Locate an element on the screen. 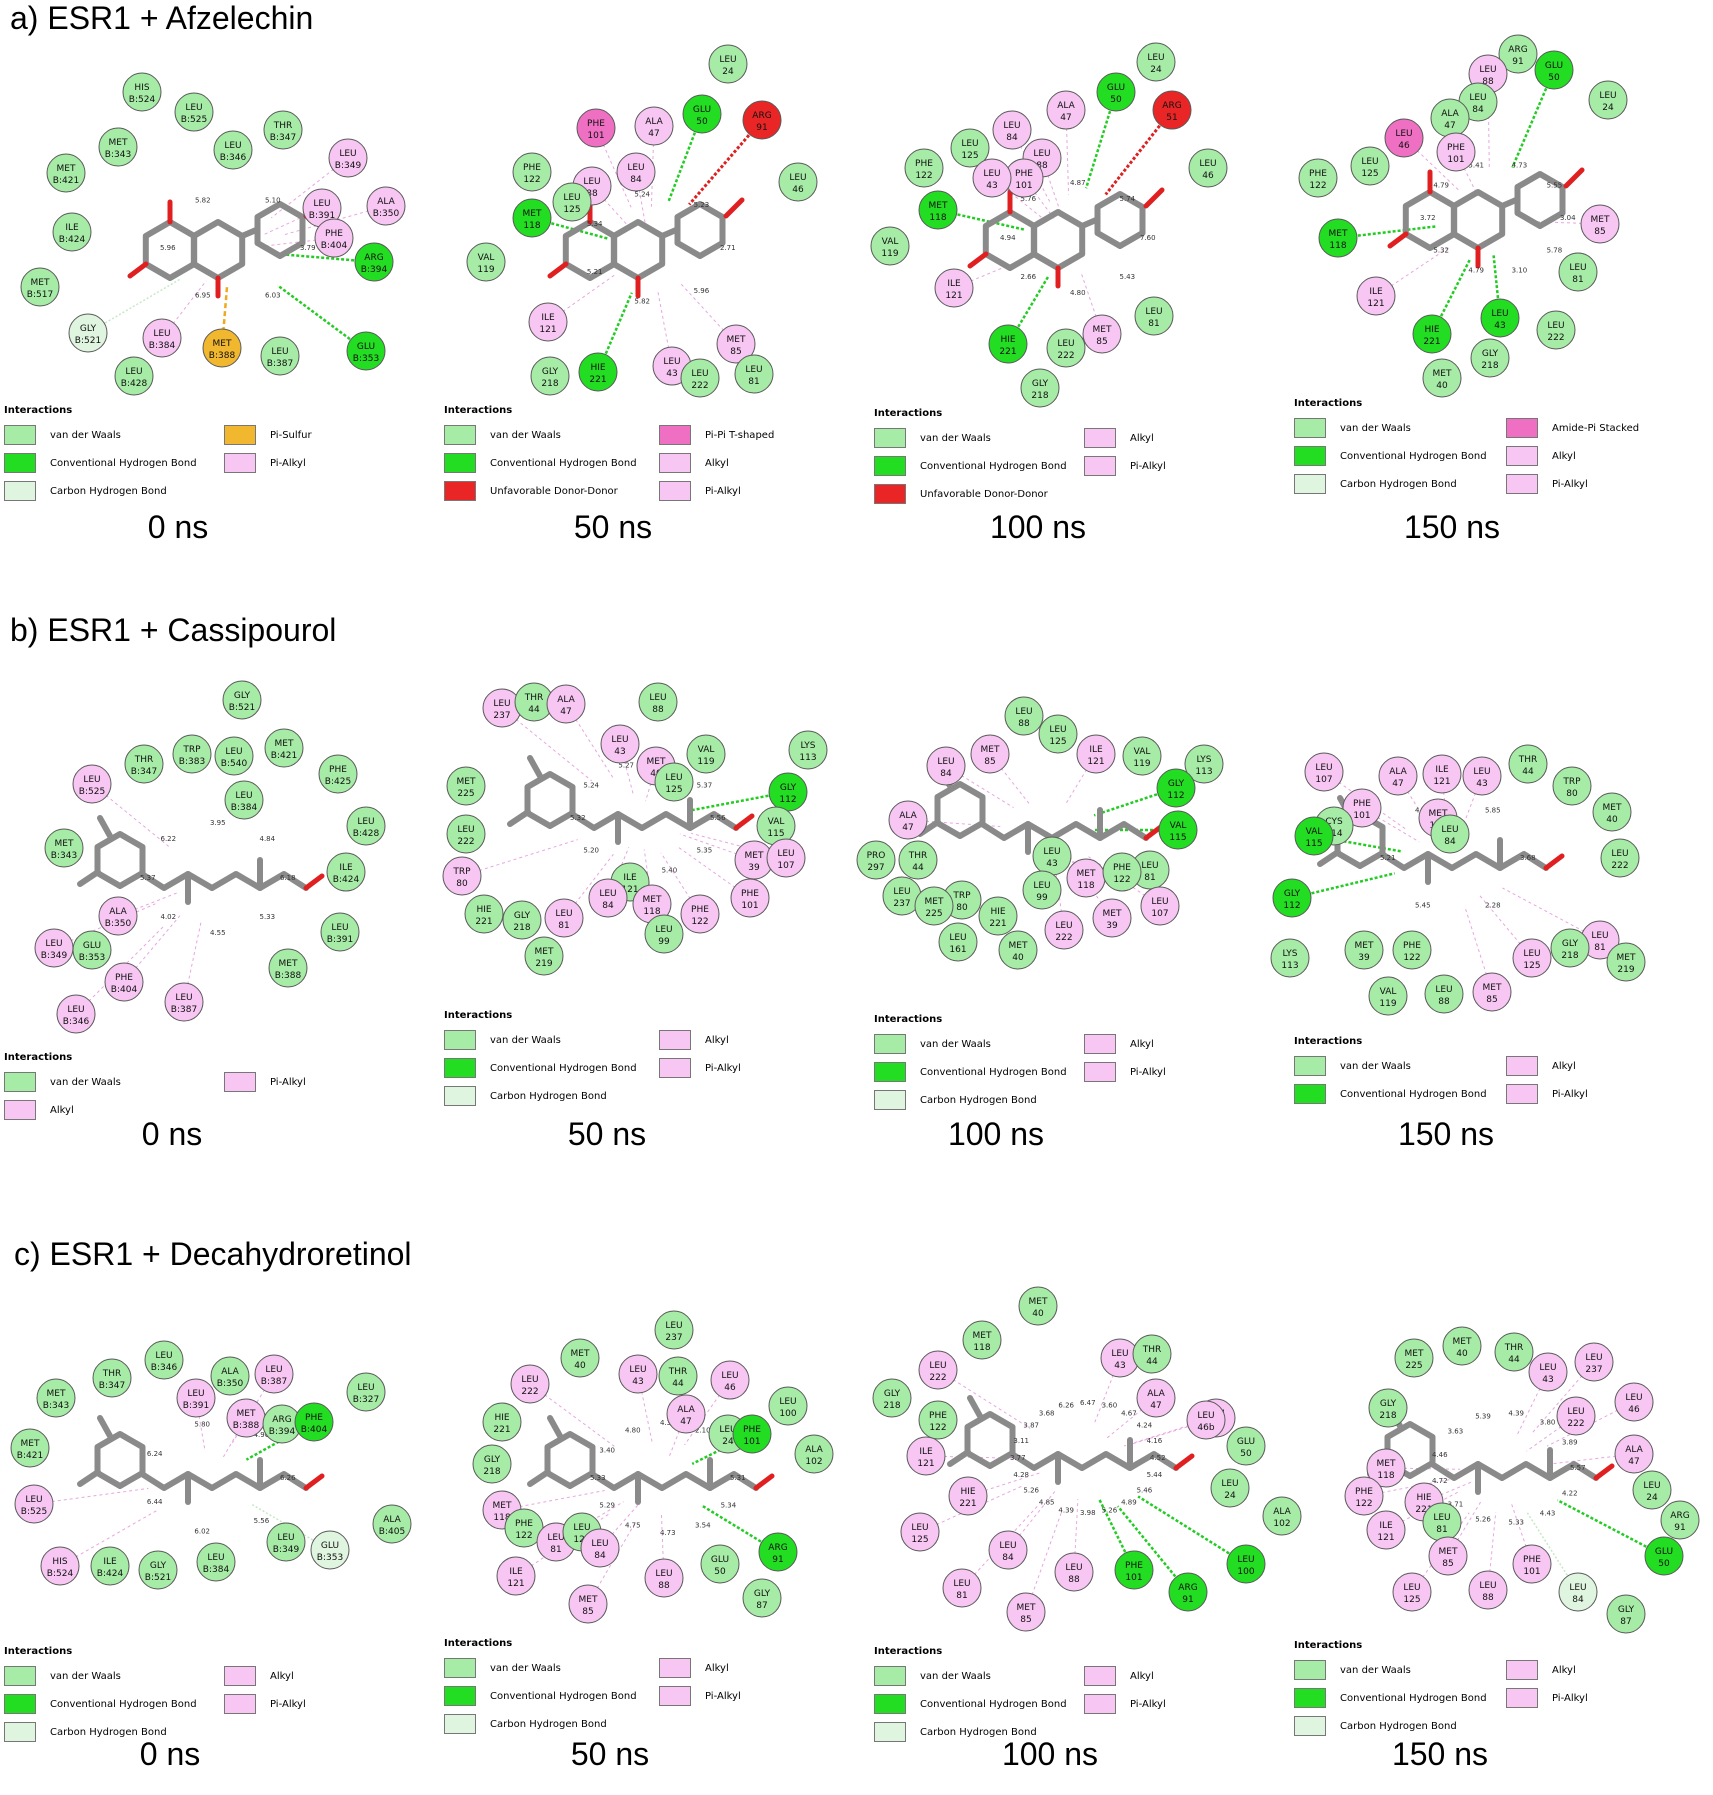  ligand-structure is located at coordinates (1486, 218).